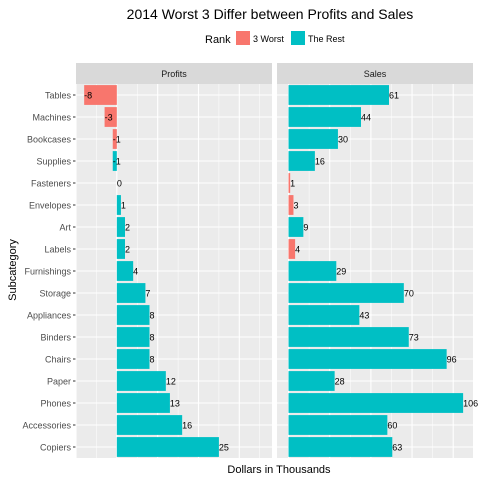 The width and height of the screenshot is (480, 485). I want to click on value-label-sales: 9, so click(305, 228).